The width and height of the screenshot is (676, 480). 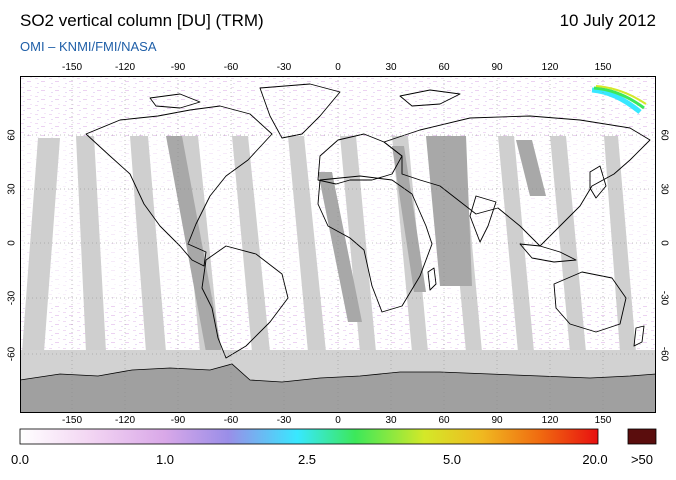 I want to click on lon-tick-top: 150, so click(x=603, y=67).